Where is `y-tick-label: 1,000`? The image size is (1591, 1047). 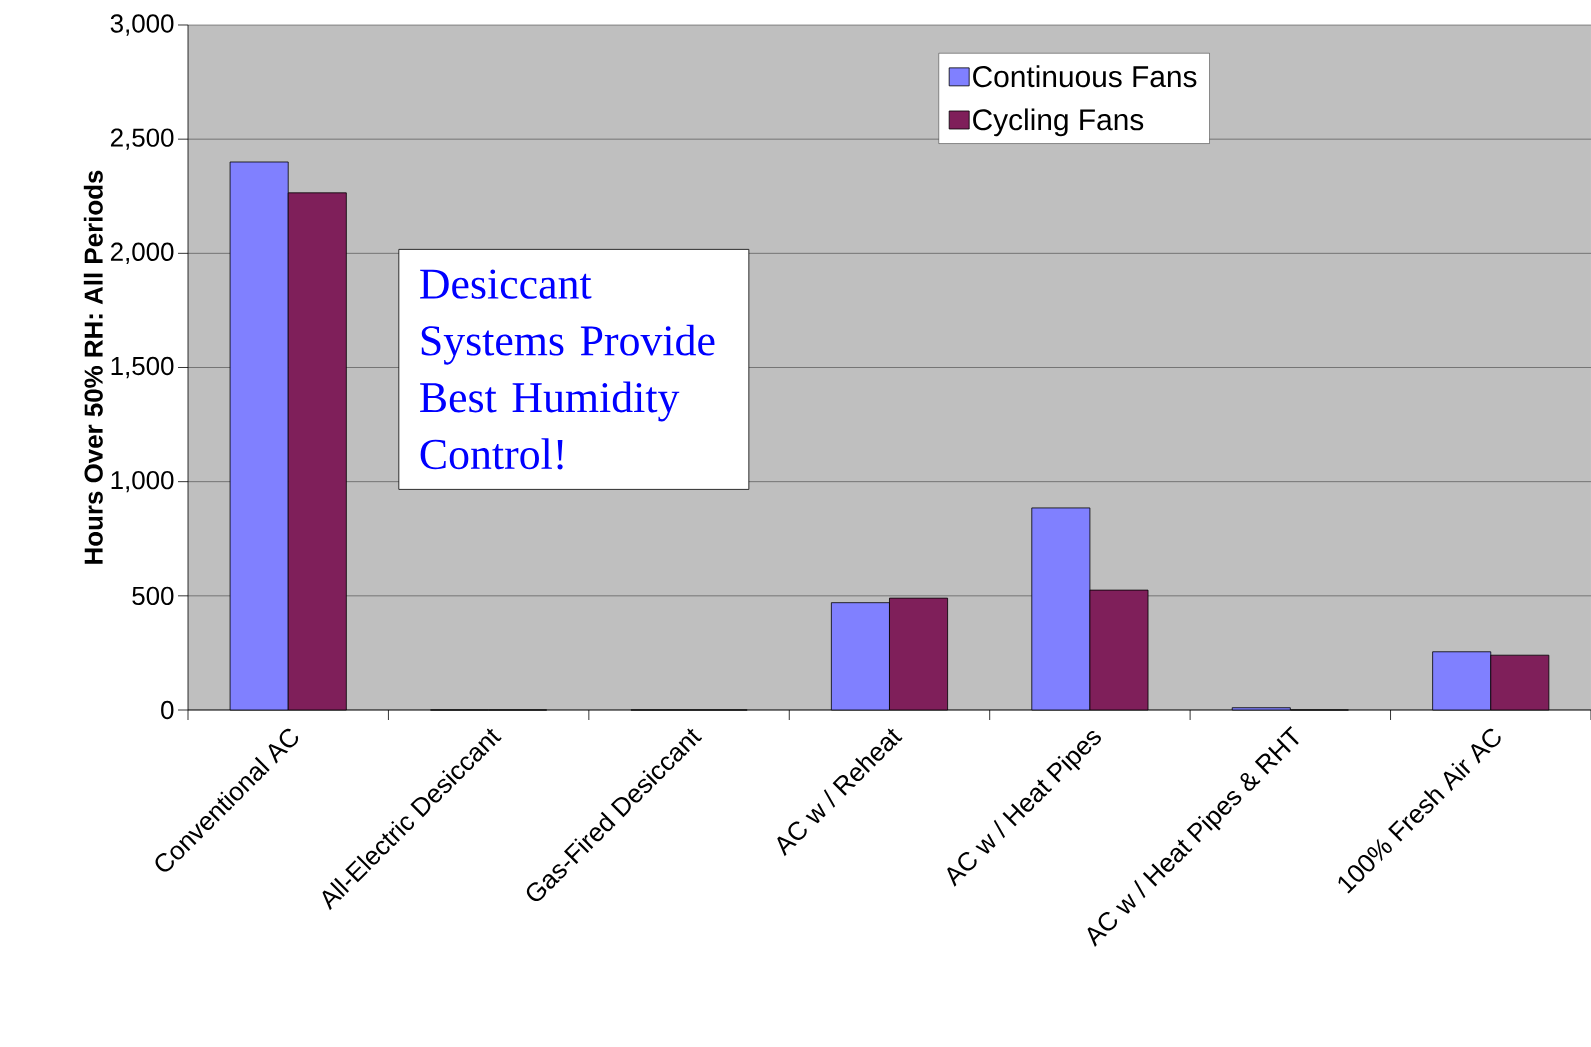 y-tick-label: 1,000 is located at coordinates (142, 481).